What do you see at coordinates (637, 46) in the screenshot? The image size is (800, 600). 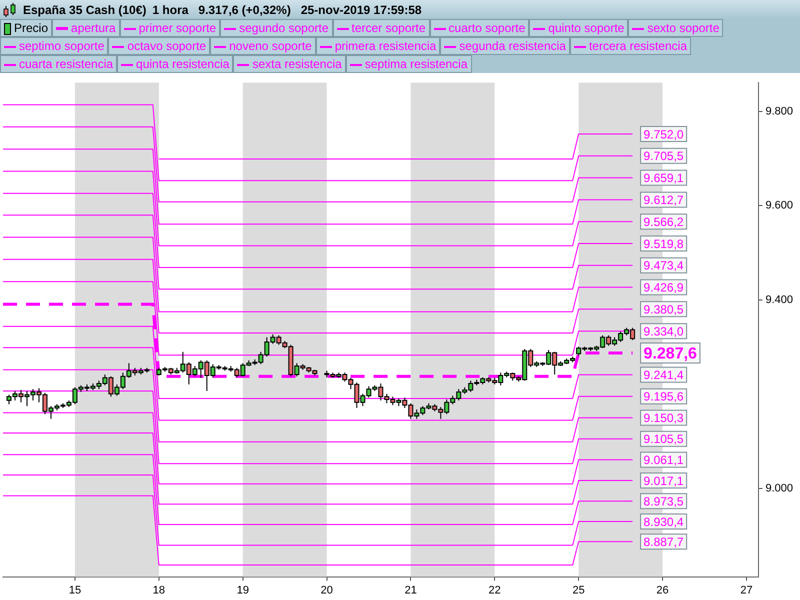 I see `legend-label: tercera resistencia` at bounding box center [637, 46].